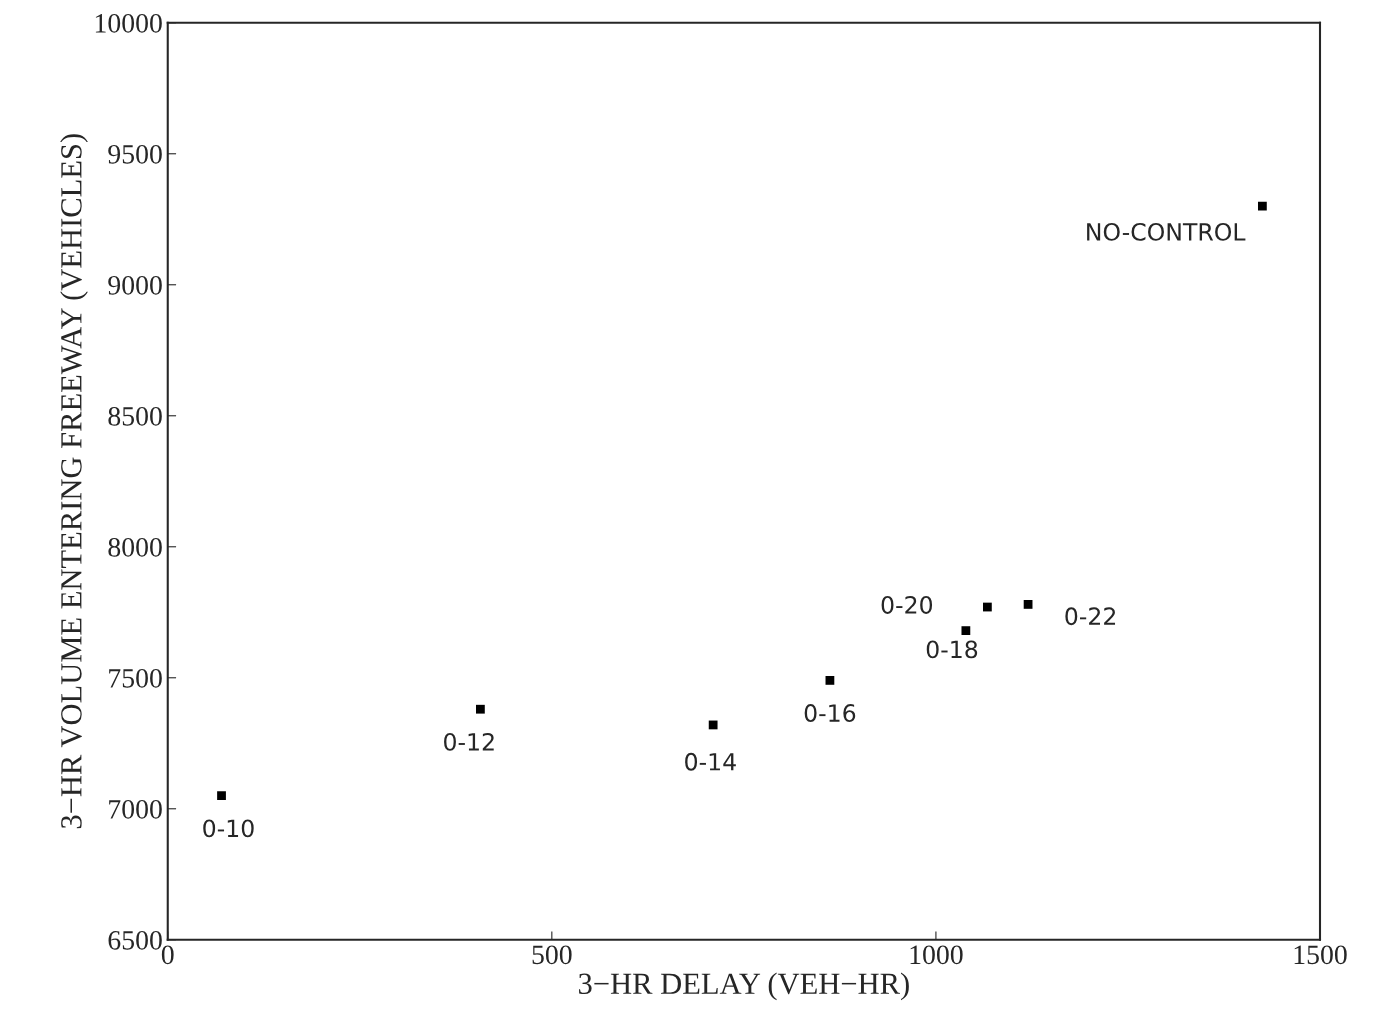 This screenshot has height=1035, width=1375. I want to click on y-tick-label: 8000, so click(135, 547).